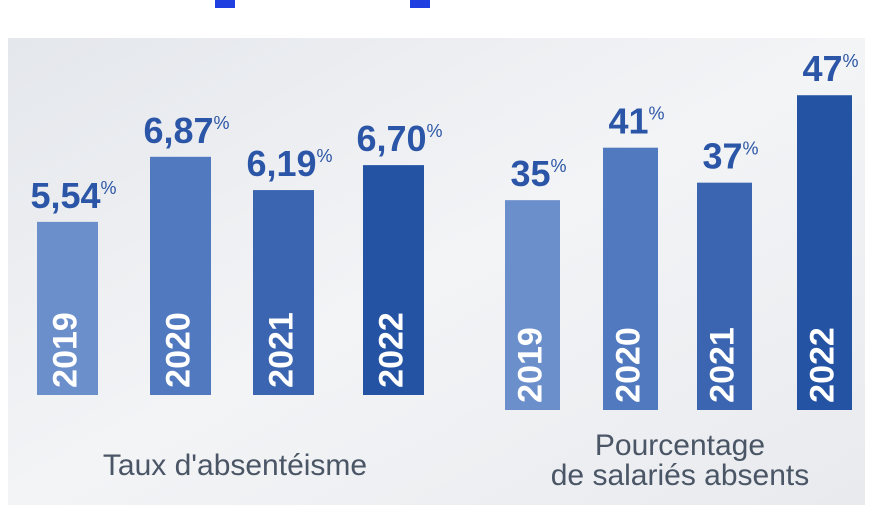 This screenshot has height=505, width=873. Describe the element at coordinates (391, 138) in the screenshot. I see `value-text: 6,70` at that location.